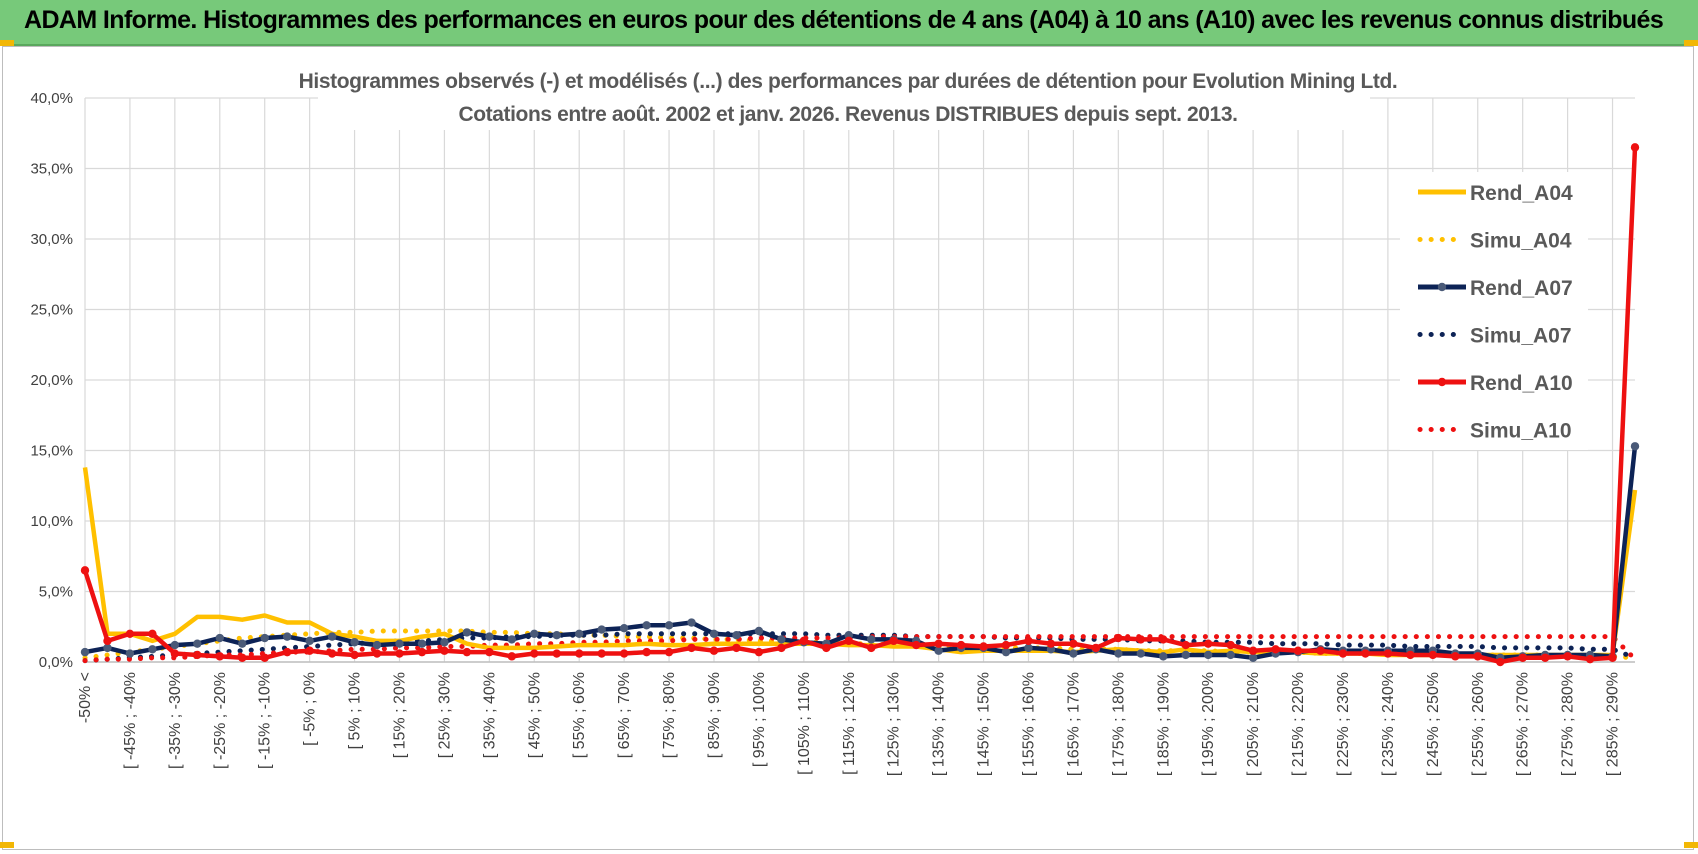  What do you see at coordinates (844, 97) in the screenshot?
I see `chart-title-background` at bounding box center [844, 97].